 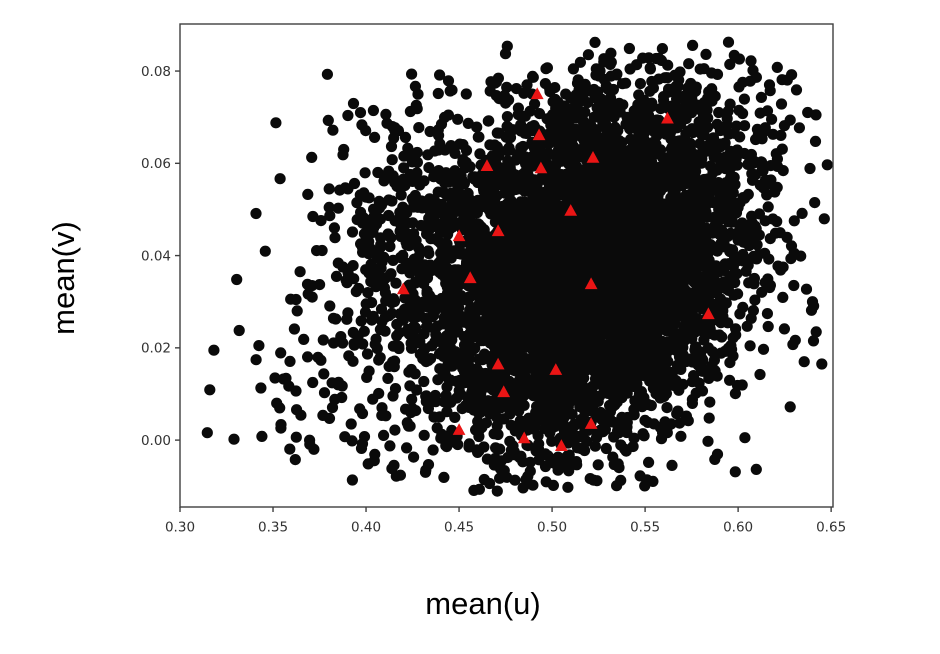 What do you see at coordinates (831, 528) in the screenshot?
I see `x-tick-label: 0.65` at bounding box center [831, 528].